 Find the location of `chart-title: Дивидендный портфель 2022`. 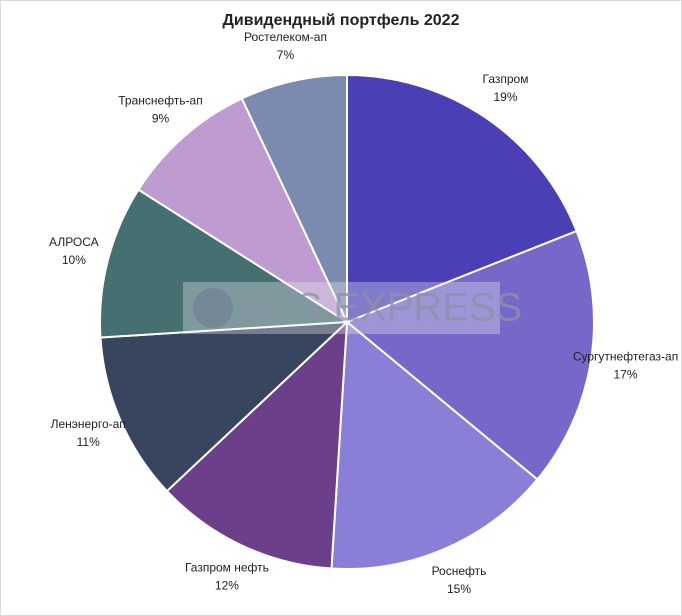

chart-title: Дивидендный портфель 2022 is located at coordinates (341, 20).